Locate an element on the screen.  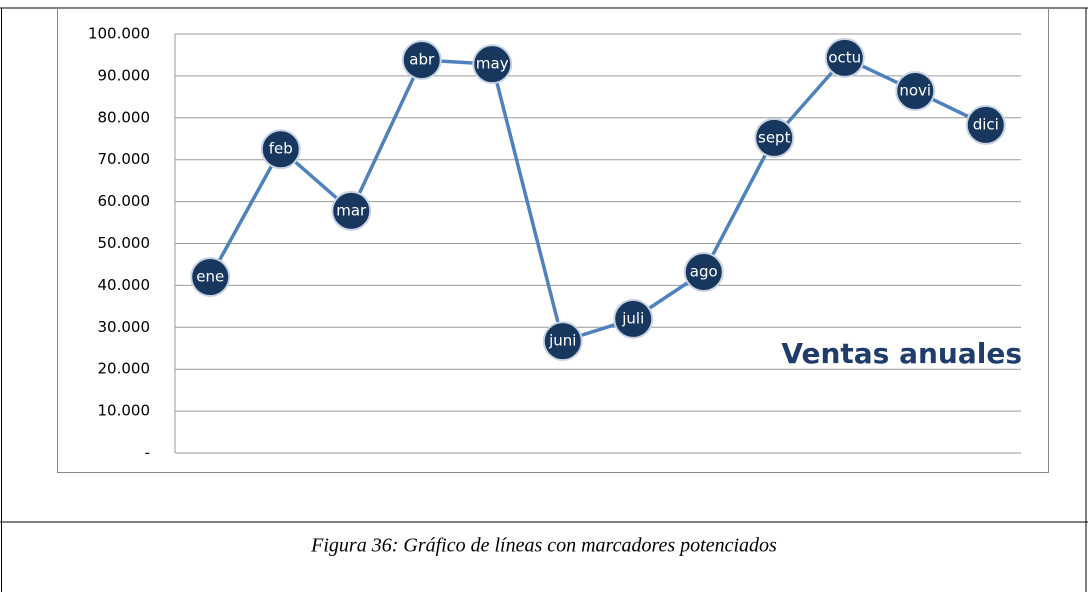
y-tick-label: 10.000 is located at coordinates (124, 411).